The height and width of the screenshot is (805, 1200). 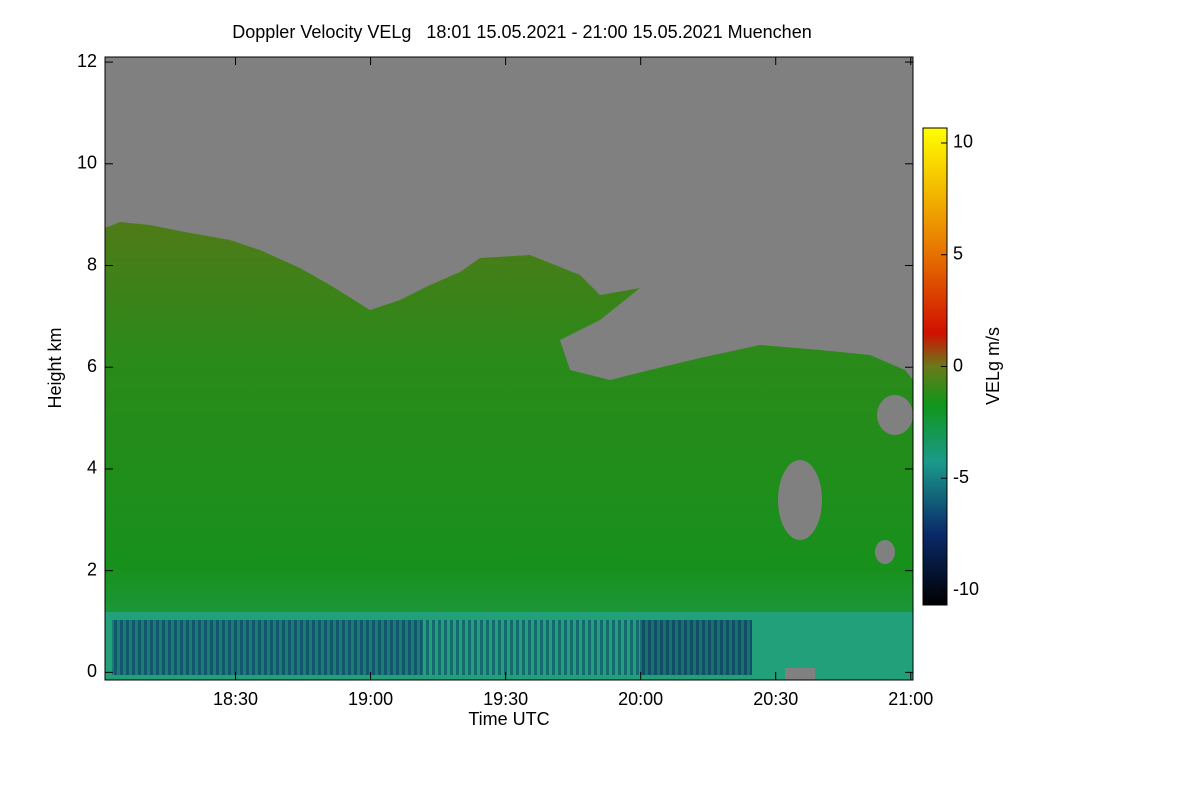 I want to click on y-tick-label: 4, so click(x=92, y=468).